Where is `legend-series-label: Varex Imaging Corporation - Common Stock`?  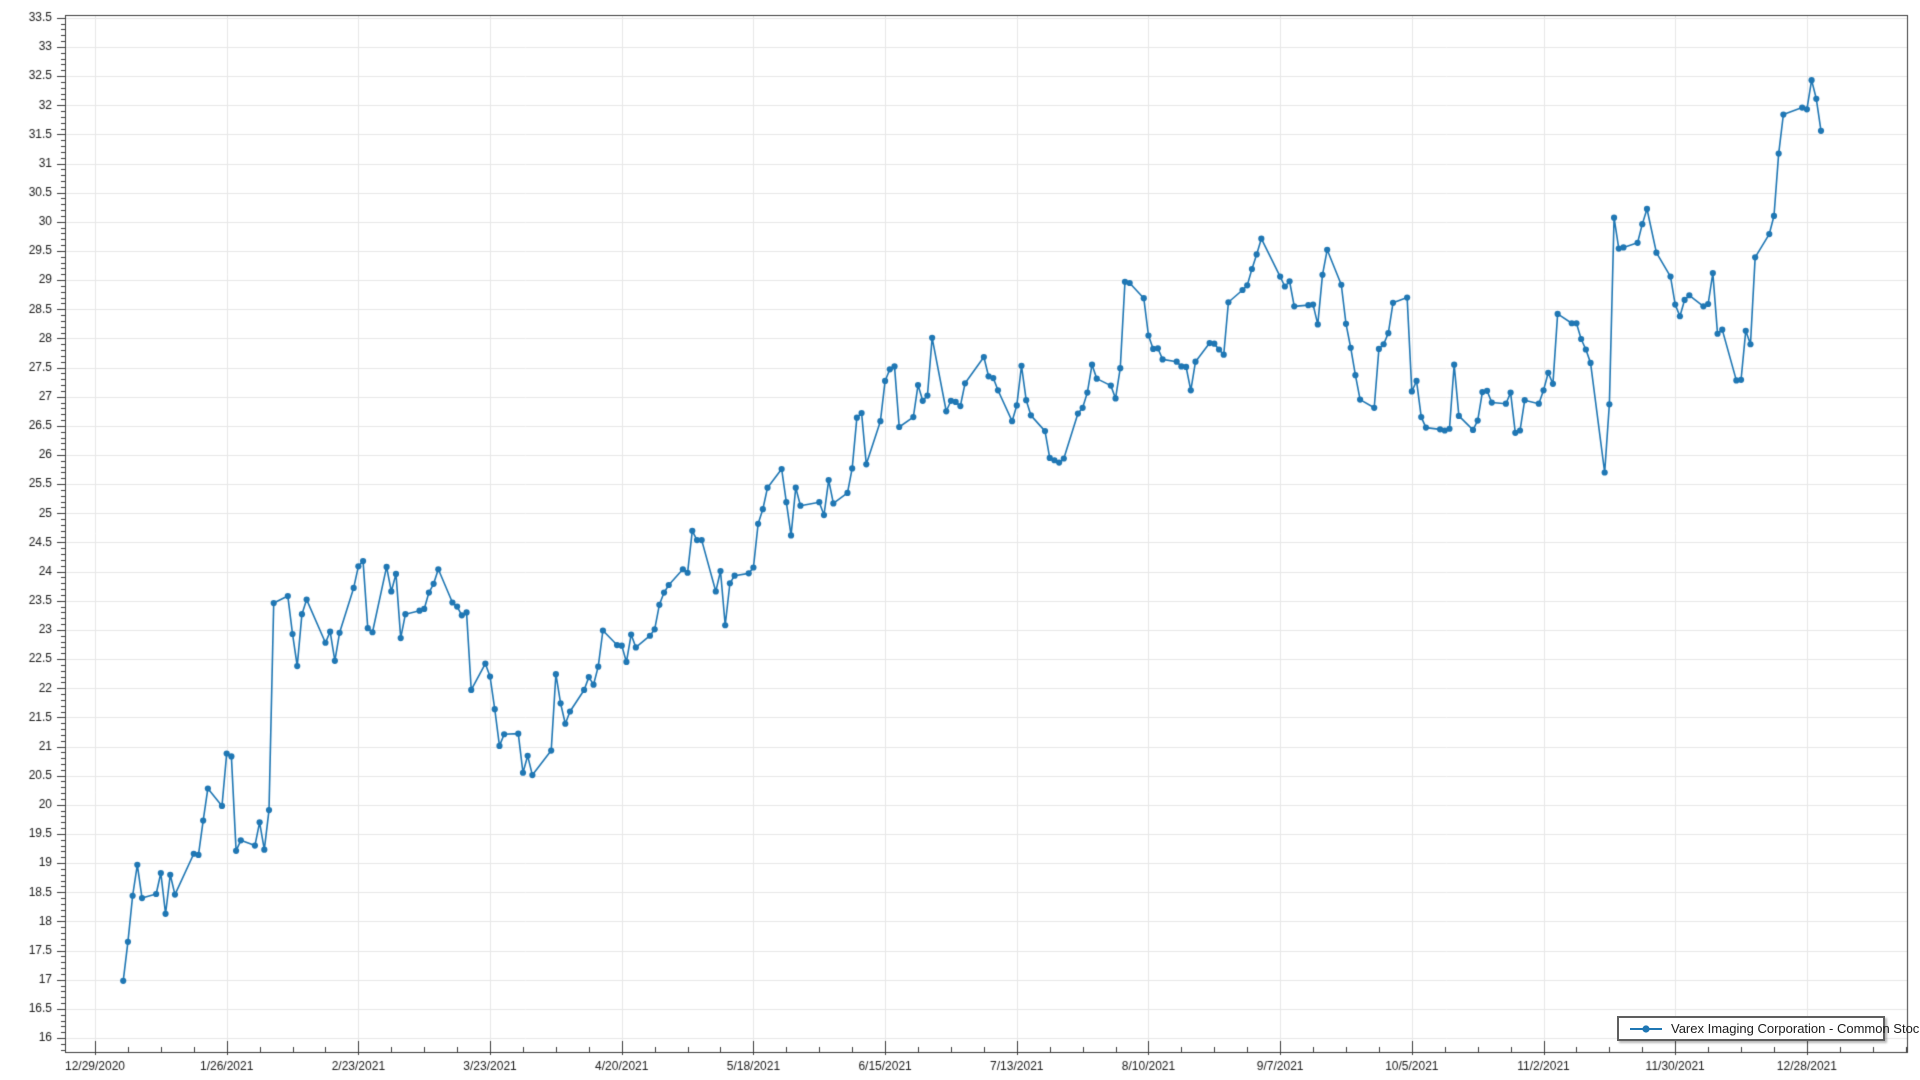 legend-series-label: Varex Imaging Corporation - Common Stock is located at coordinates (1795, 1028).